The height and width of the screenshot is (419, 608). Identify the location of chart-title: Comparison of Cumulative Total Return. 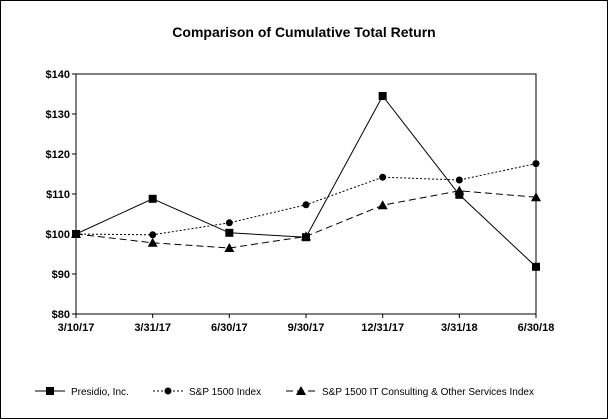
(303, 32).